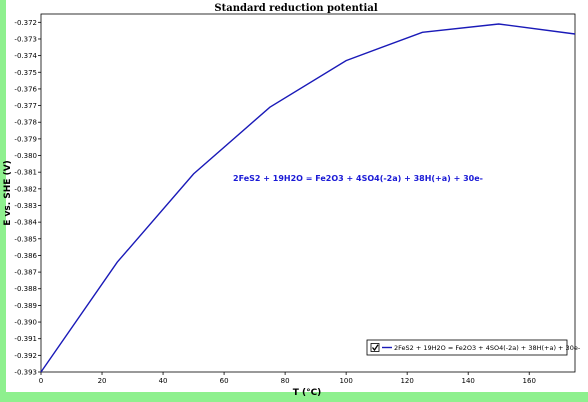 This screenshot has width=588, height=402. What do you see at coordinates (25, 156) in the screenshot?
I see `y-tick-label: -0.380` at bounding box center [25, 156].